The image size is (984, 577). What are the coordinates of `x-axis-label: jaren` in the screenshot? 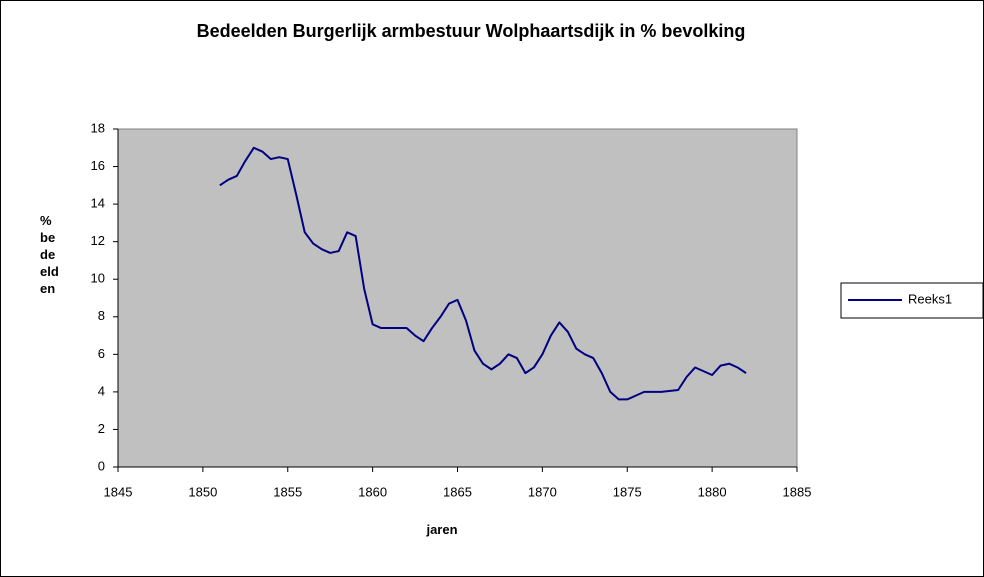 It's located at (442, 529).